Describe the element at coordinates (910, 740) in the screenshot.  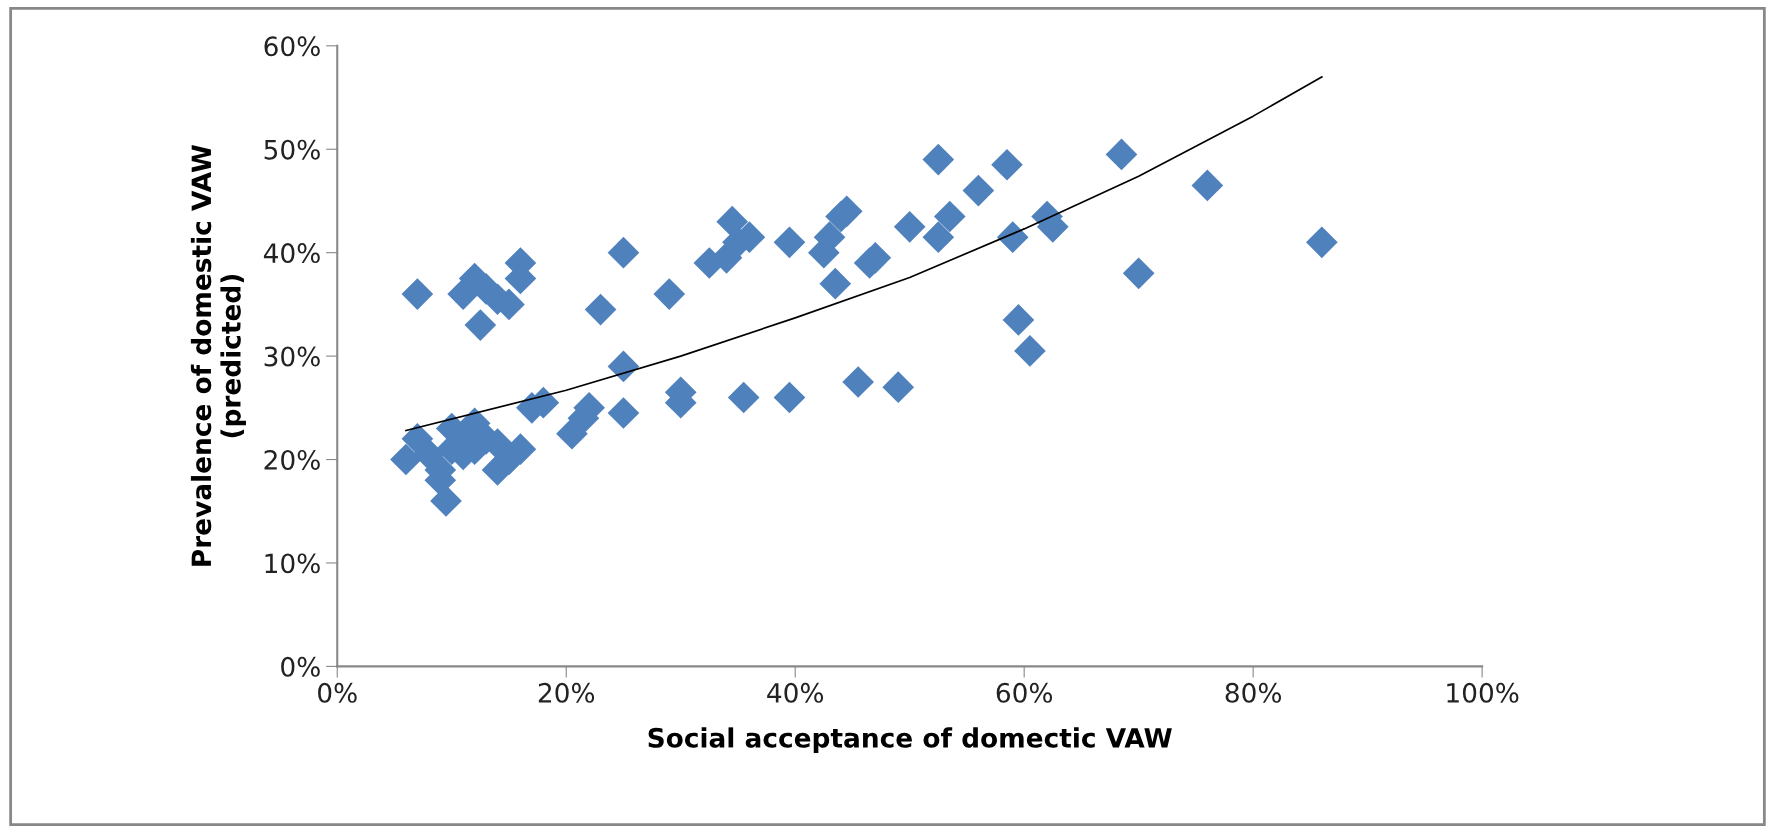
I see `x-axis-title: Social acceptance of domectic VAW` at that location.